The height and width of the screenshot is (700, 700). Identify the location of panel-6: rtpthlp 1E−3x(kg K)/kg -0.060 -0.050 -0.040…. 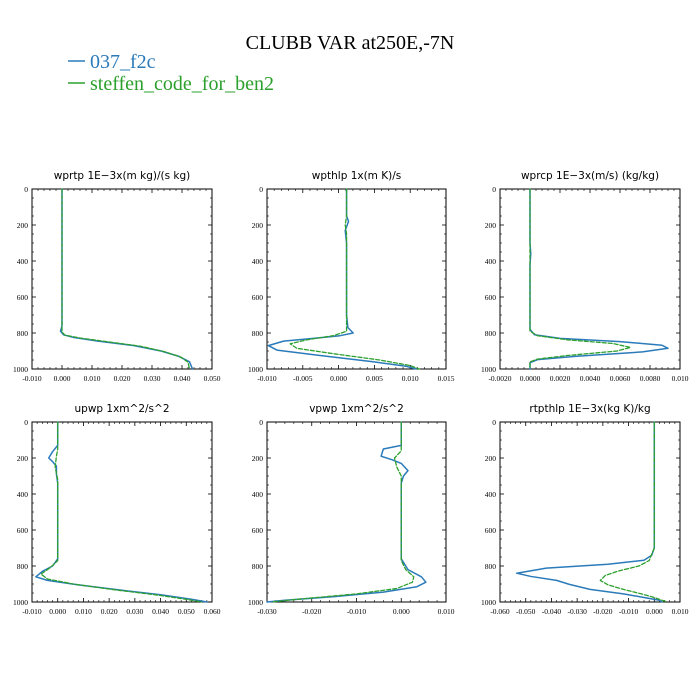
(585, 509).